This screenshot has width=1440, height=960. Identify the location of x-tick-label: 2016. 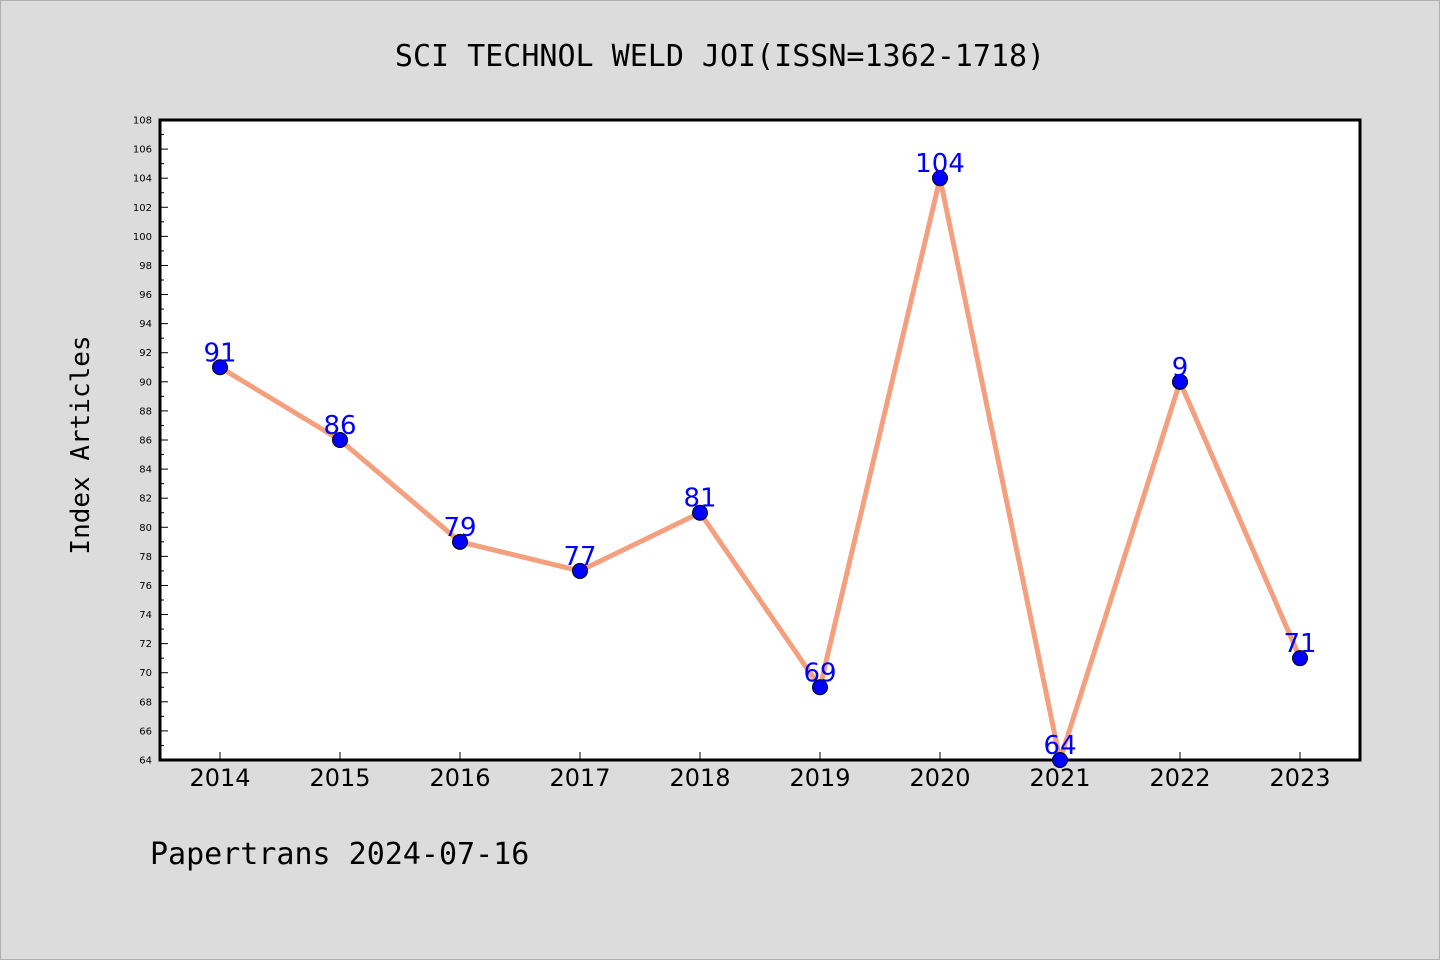
(459, 778).